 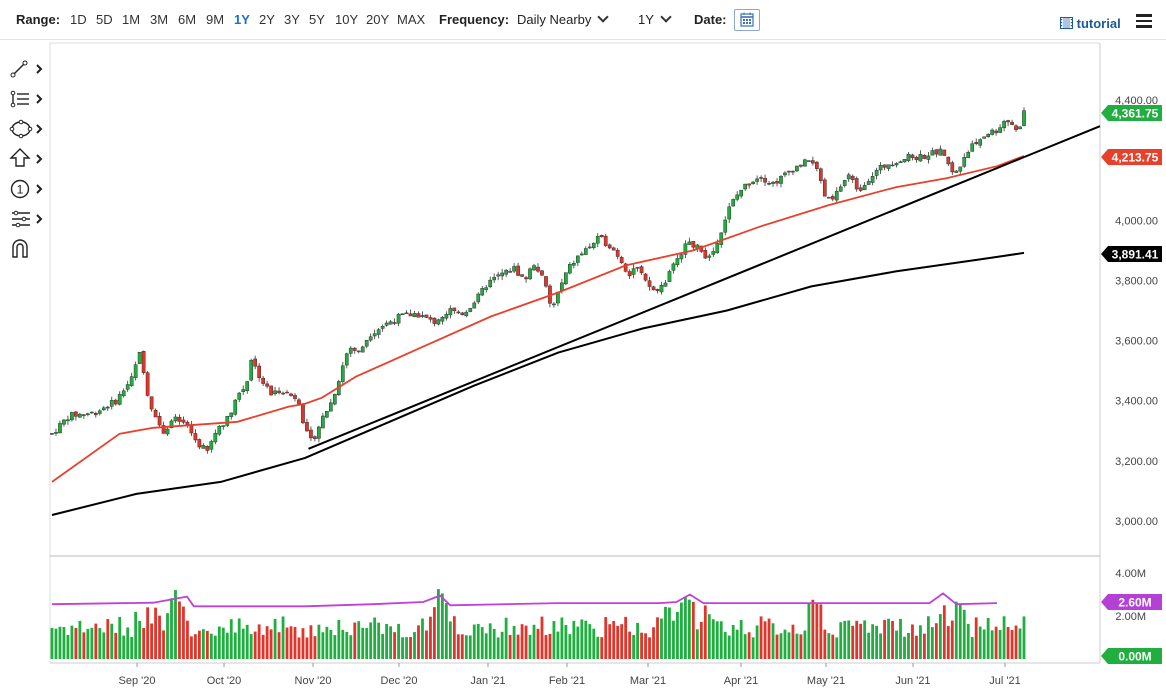 What do you see at coordinates (1131, 113) in the screenshot?
I see `last-price-badge: 4,361.75` at bounding box center [1131, 113].